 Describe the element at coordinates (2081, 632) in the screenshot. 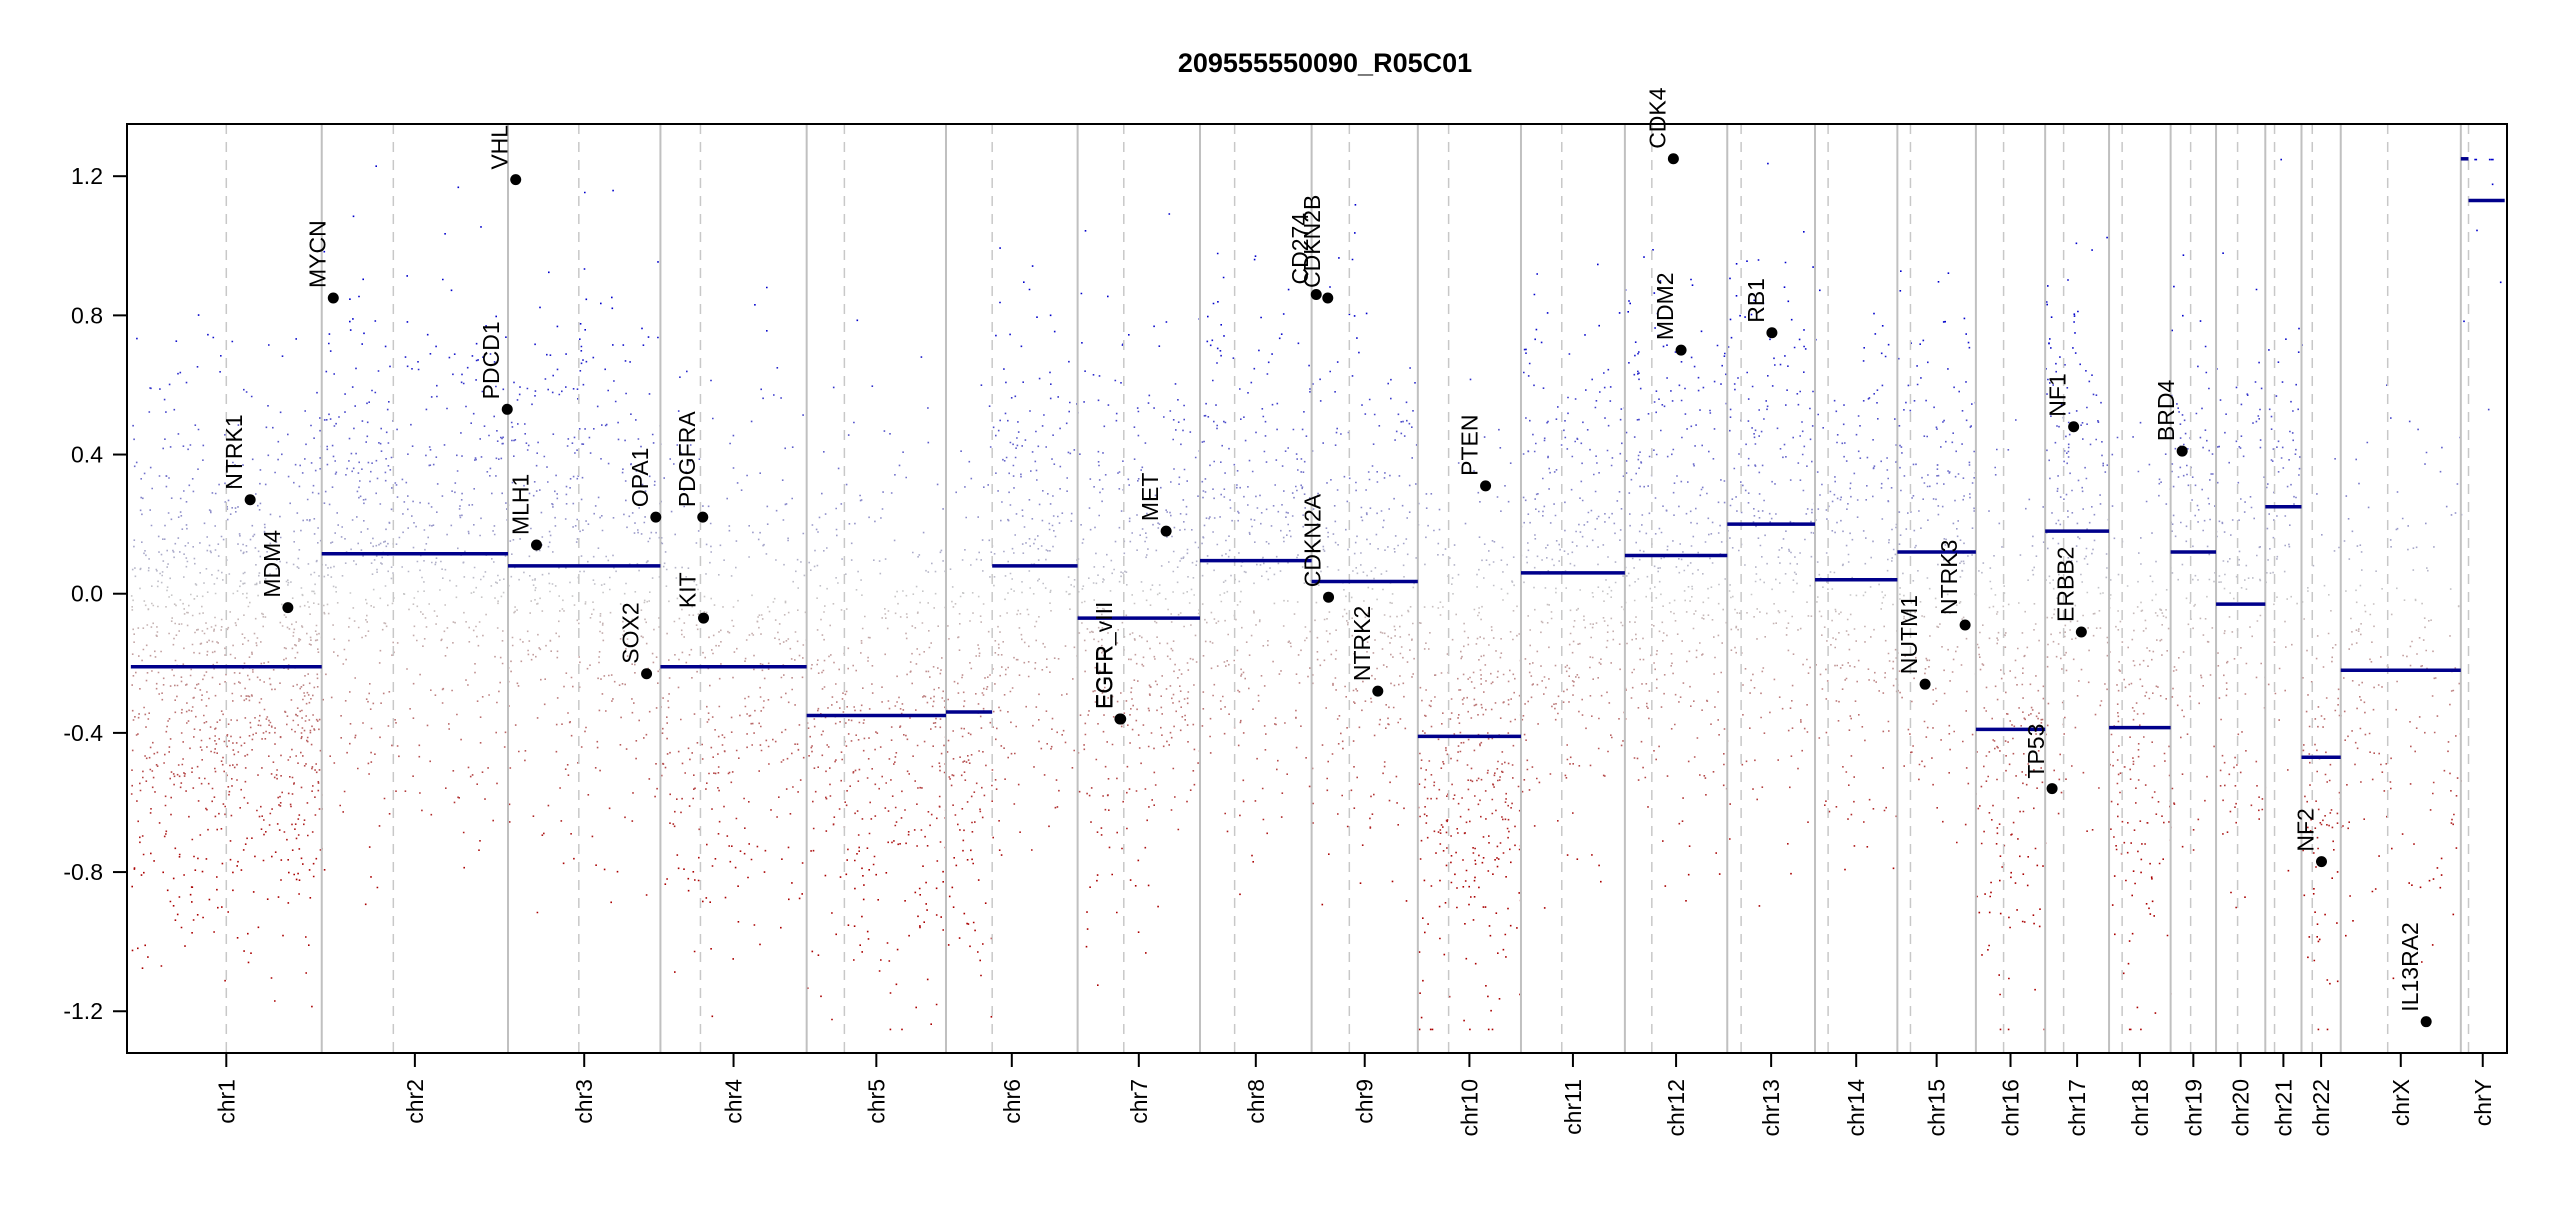

I see `gene-marker-erbb2` at that location.